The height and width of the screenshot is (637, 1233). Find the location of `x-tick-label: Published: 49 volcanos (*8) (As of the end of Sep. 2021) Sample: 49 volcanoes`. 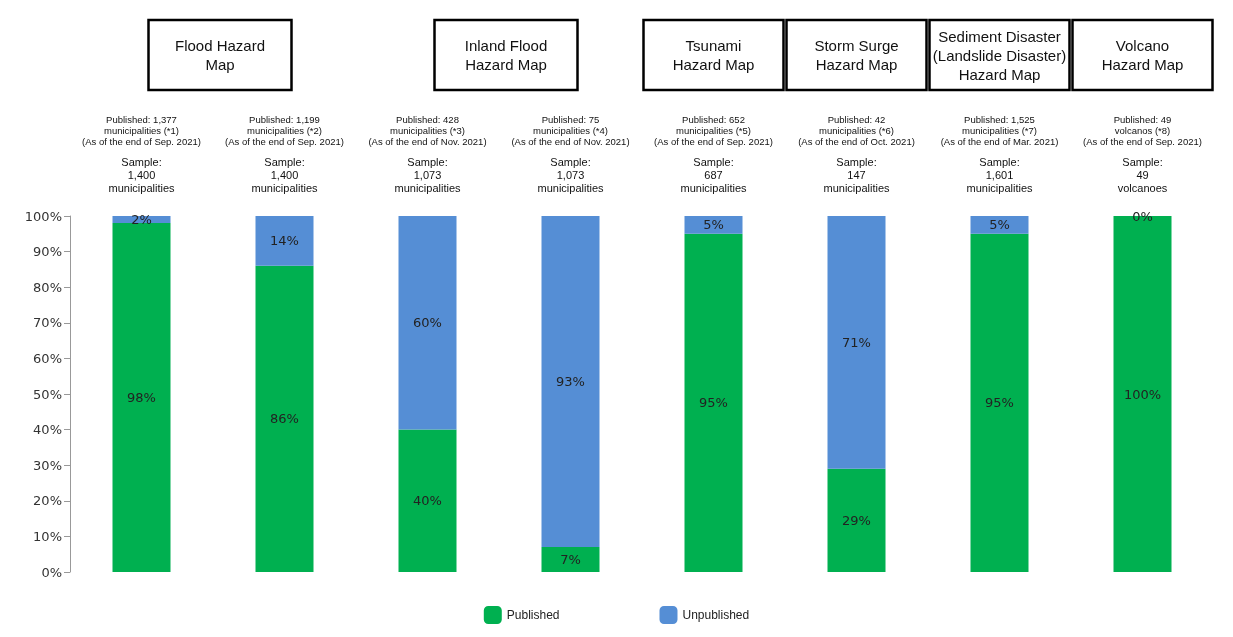

x-tick-label: Published: 49 volcanos (*8) (As of the end of Sep. 2021) Sample: 49 volcanoes is located at coordinates (1142, 154).